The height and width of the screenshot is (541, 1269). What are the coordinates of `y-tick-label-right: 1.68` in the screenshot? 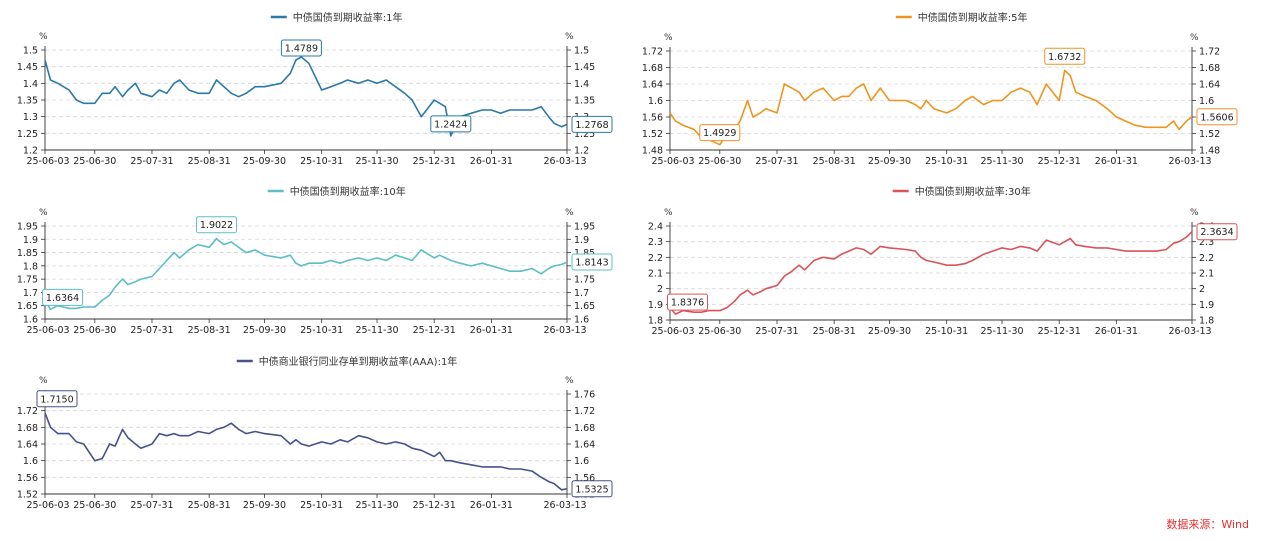 It's located at (1209, 68).